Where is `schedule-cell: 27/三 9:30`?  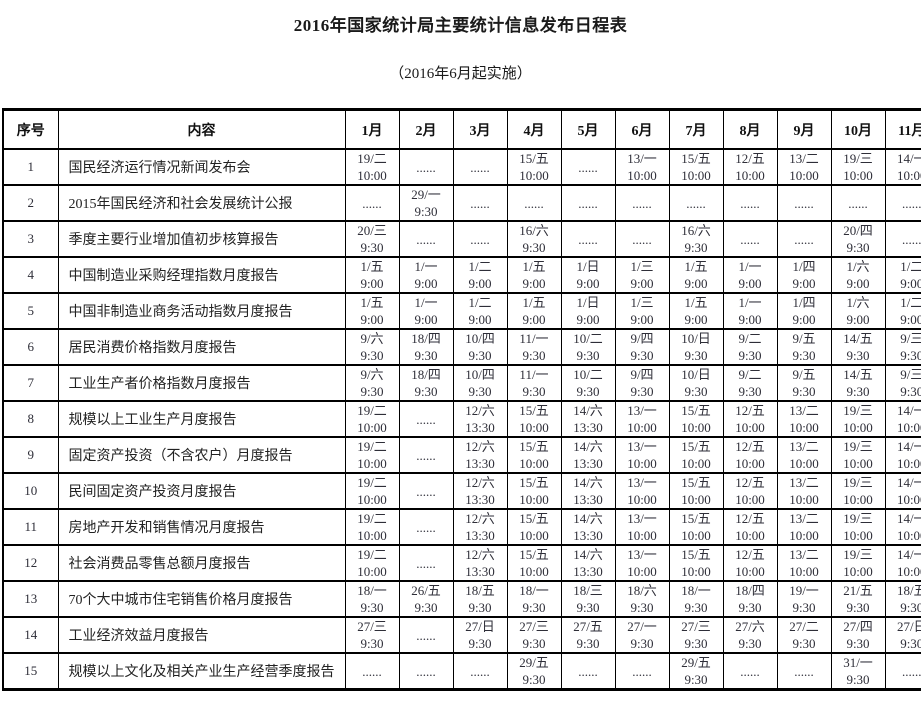 schedule-cell: 27/三 9:30 is located at coordinates (696, 635).